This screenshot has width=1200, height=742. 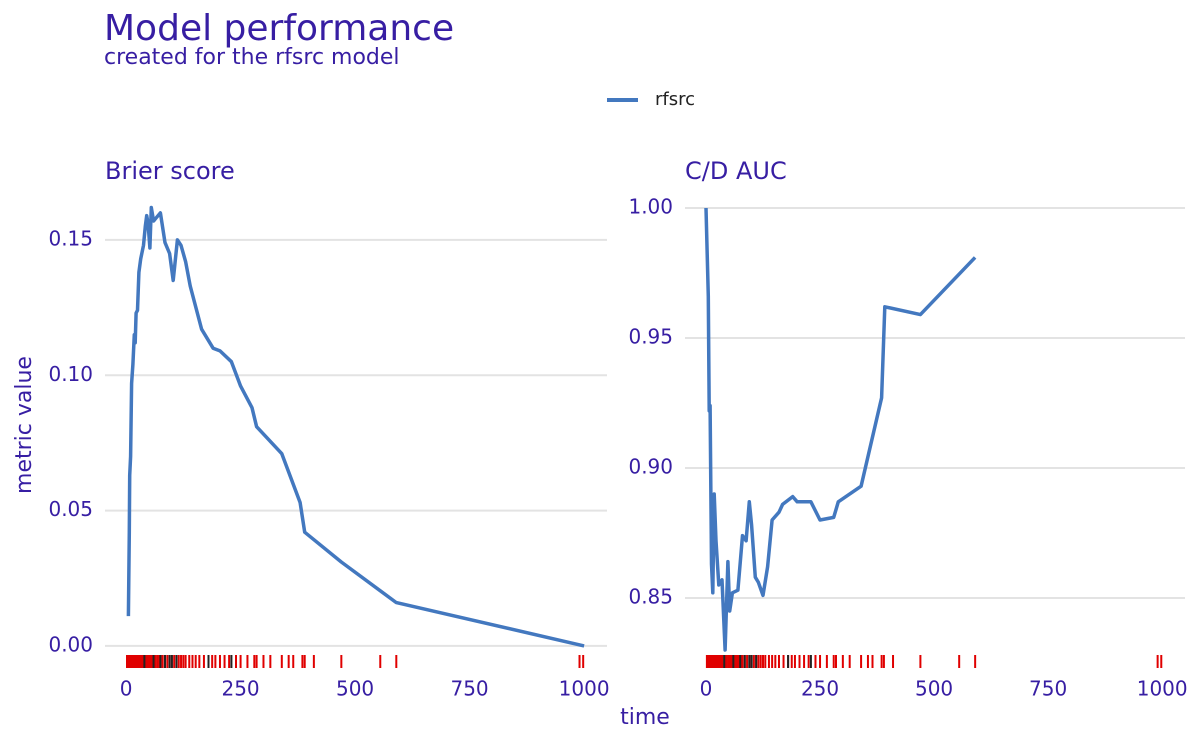 I want to click on chart-title: Model performance, so click(x=279, y=28).